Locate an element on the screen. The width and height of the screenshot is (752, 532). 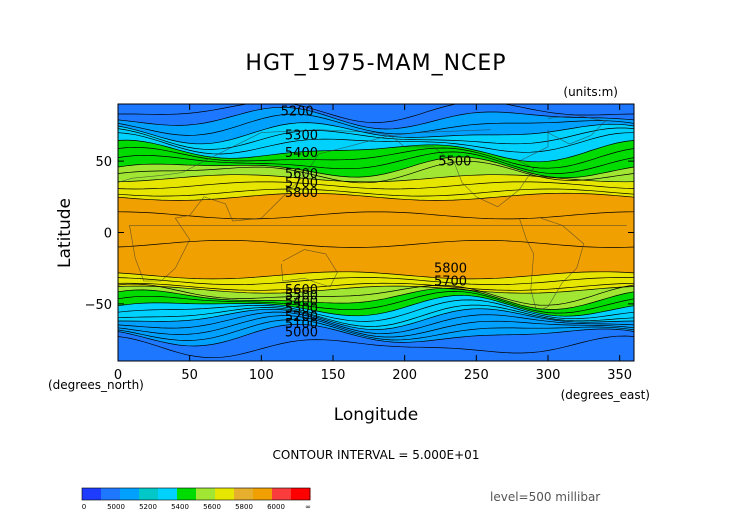
x-tick-label: 200 is located at coordinates (404, 375).